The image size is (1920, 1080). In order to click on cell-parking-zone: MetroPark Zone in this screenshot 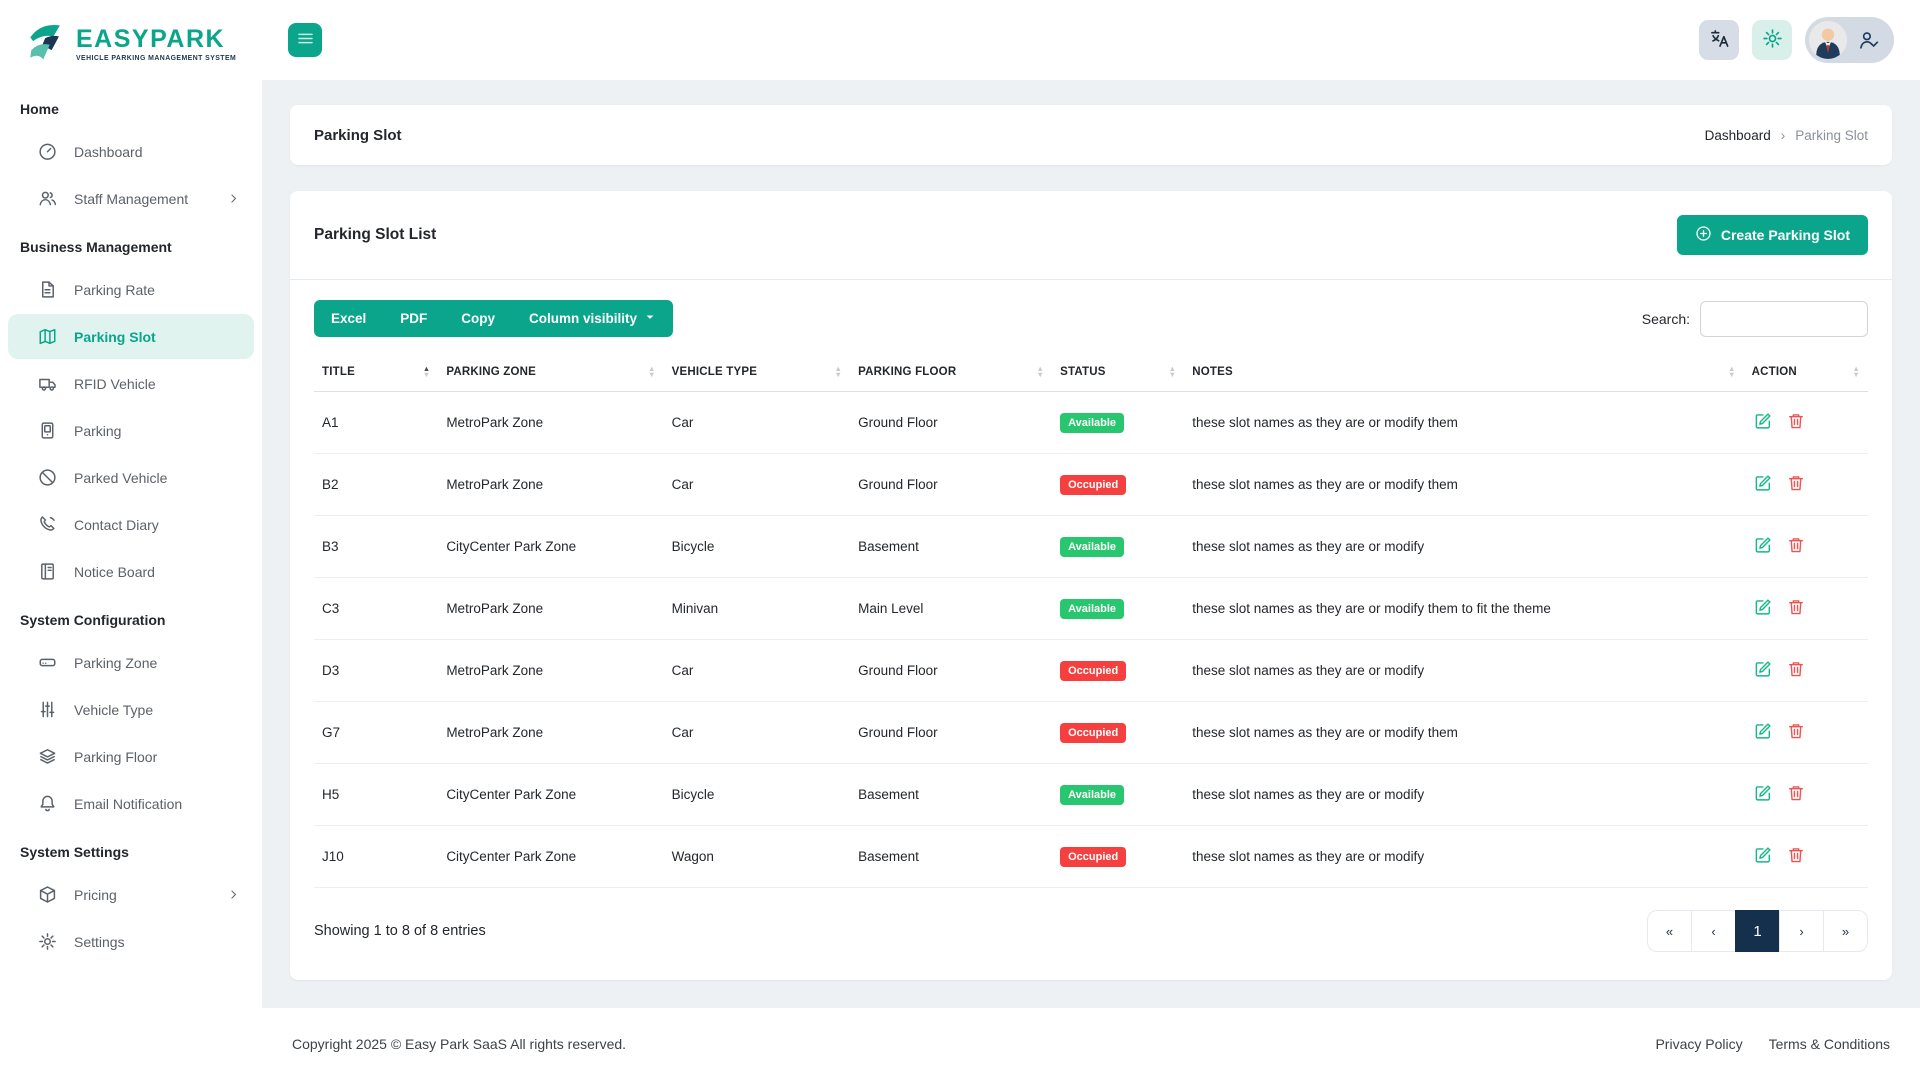, I will do `click(551, 732)`.